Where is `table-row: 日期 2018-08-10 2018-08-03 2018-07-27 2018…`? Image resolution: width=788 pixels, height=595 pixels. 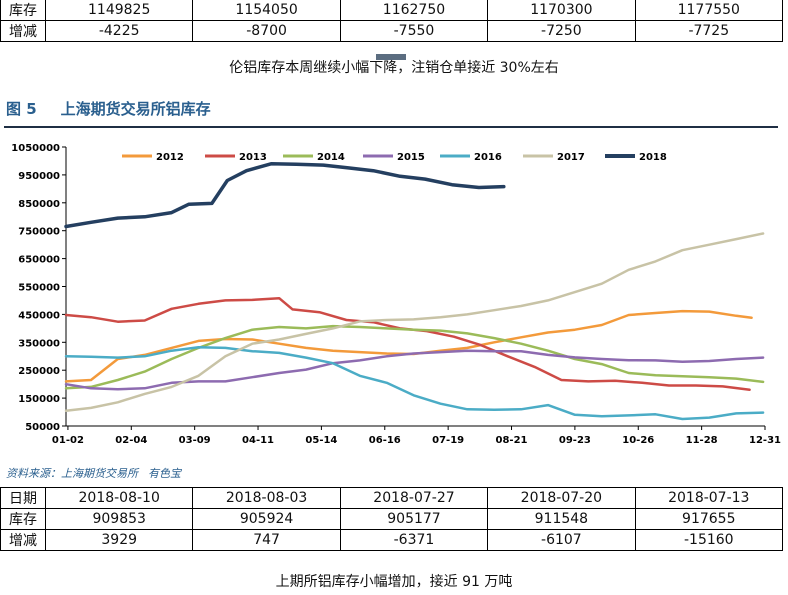 table-row: 日期 2018-08-10 2018-08-03 2018-07-27 2018… is located at coordinates (392, 498).